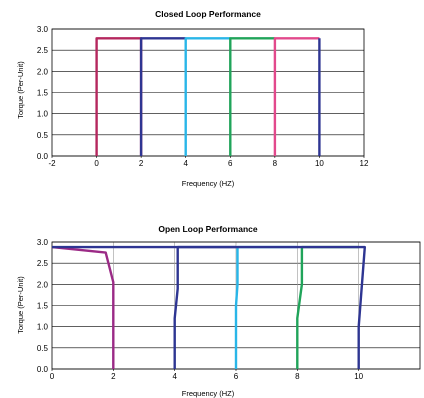 The width and height of the screenshot is (424, 398). I want to click on chart1-xtick-label: 6, so click(230, 163).